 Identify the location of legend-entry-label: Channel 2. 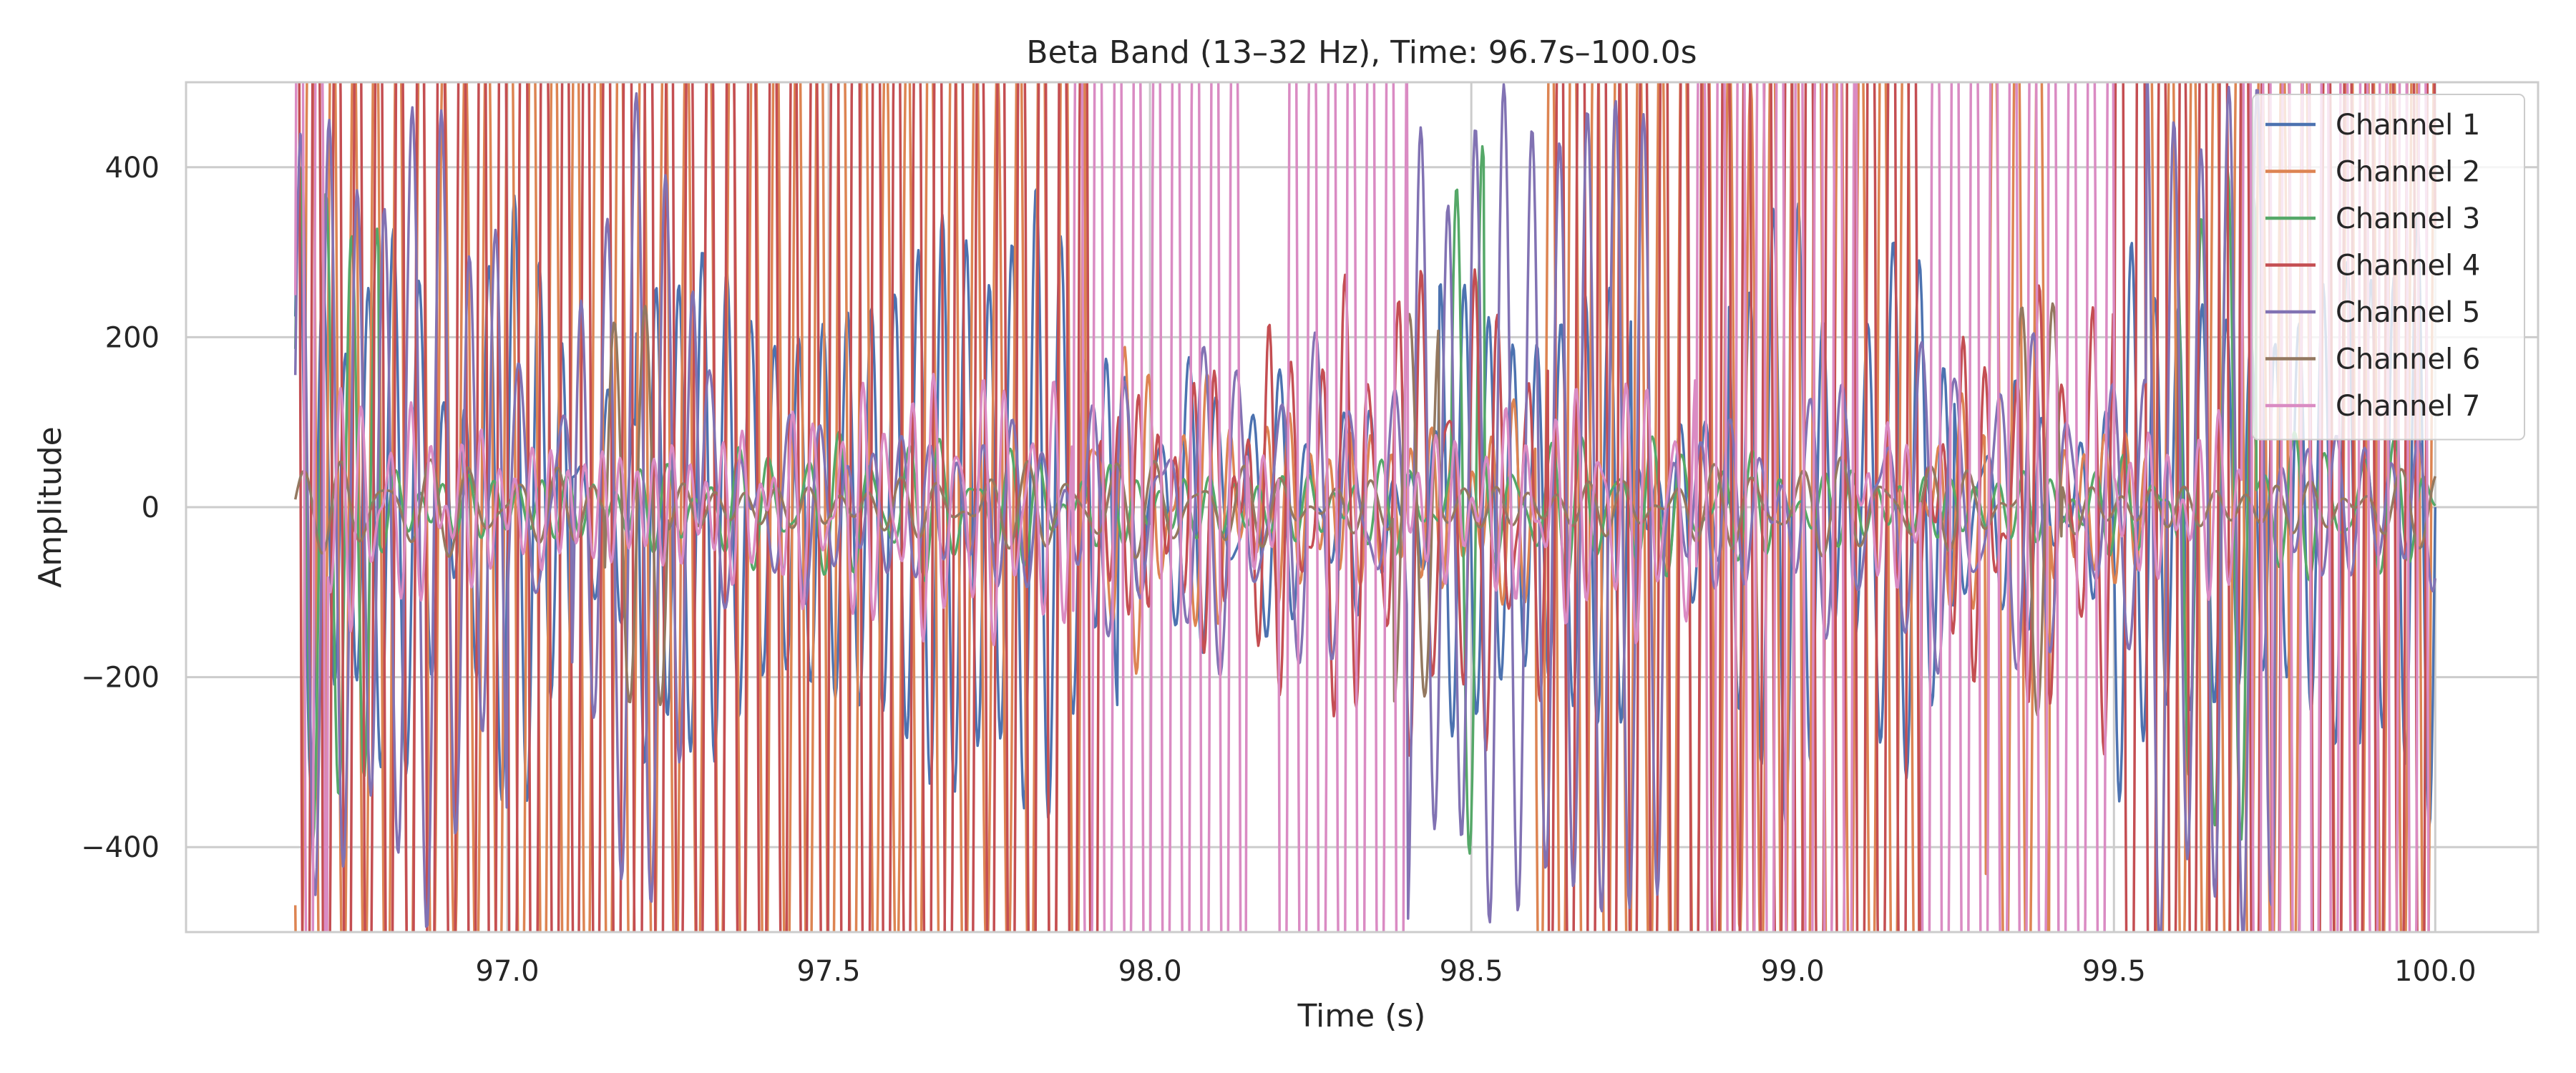
(2408, 172).